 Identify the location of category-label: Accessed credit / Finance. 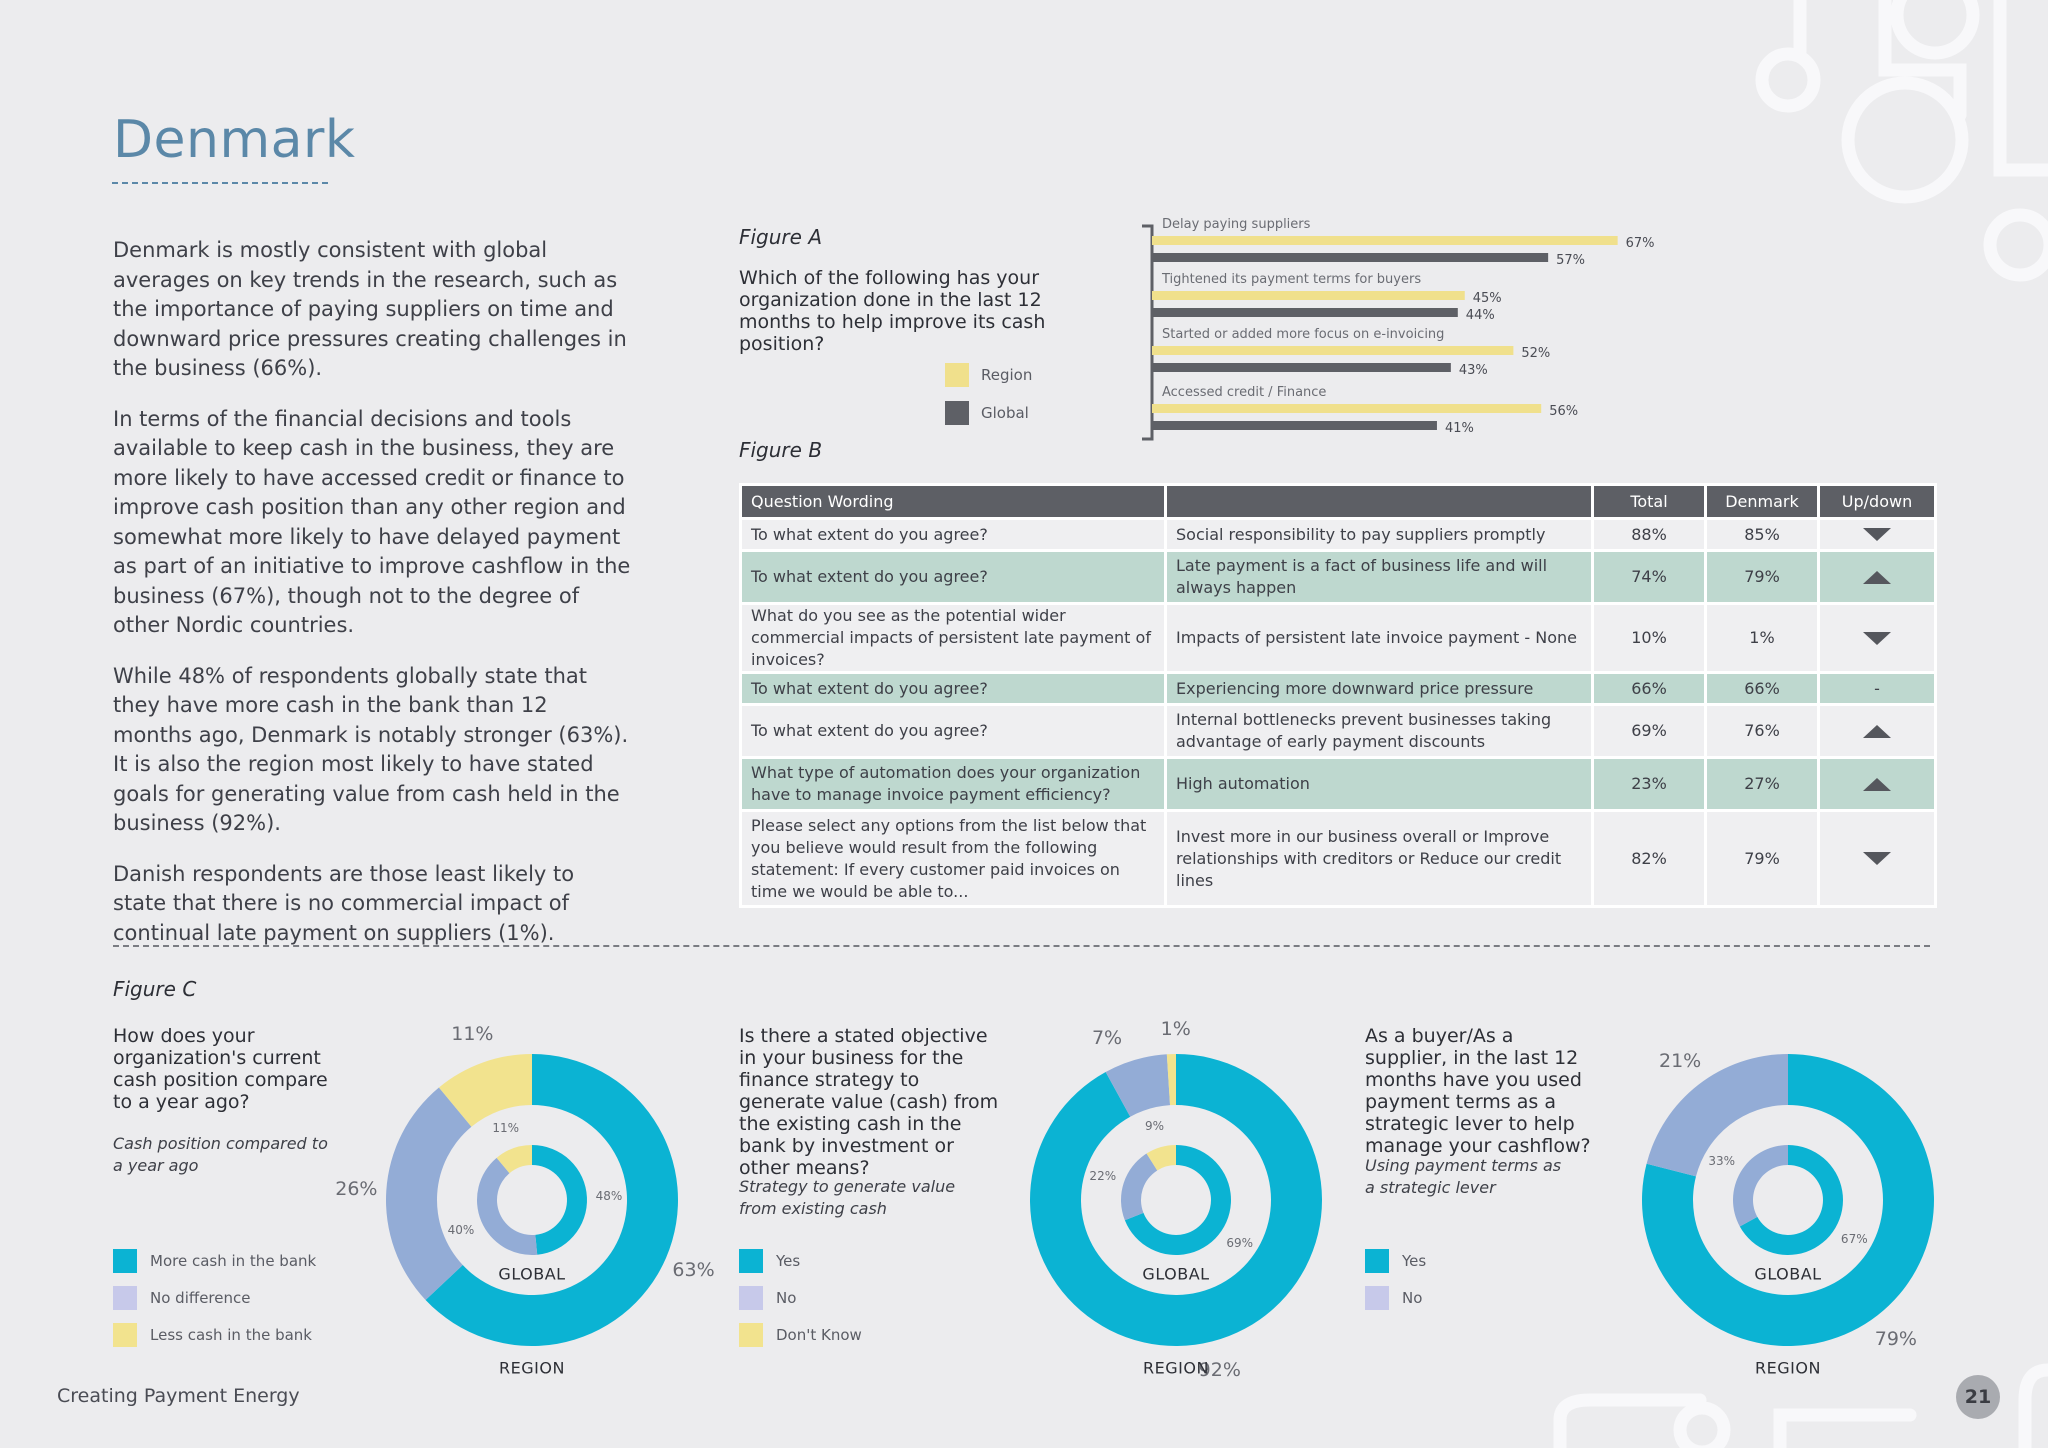
(1244, 392).